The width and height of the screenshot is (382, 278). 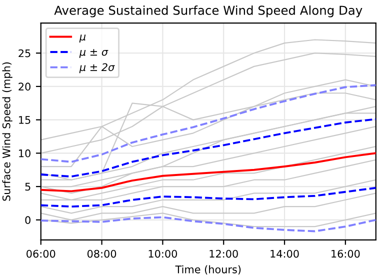 I want to click on y-tick-label: 0, so click(x=27, y=220).